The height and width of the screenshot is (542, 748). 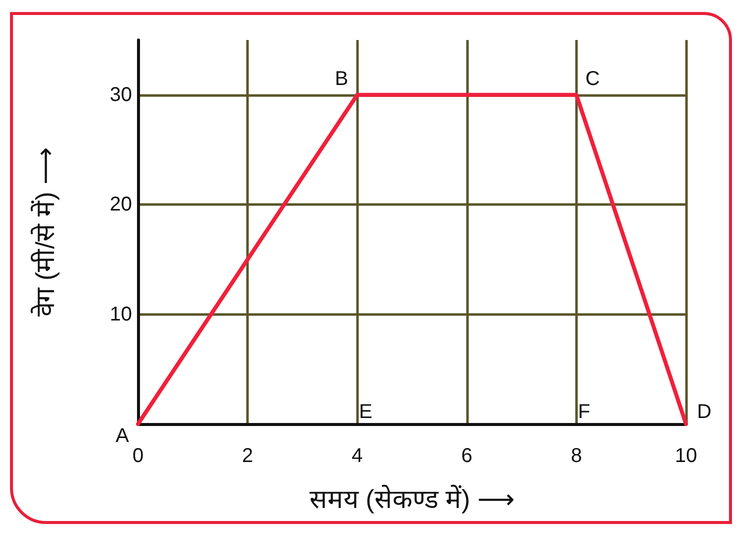 I want to click on y-tick-label: 30, so click(x=121, y=95).